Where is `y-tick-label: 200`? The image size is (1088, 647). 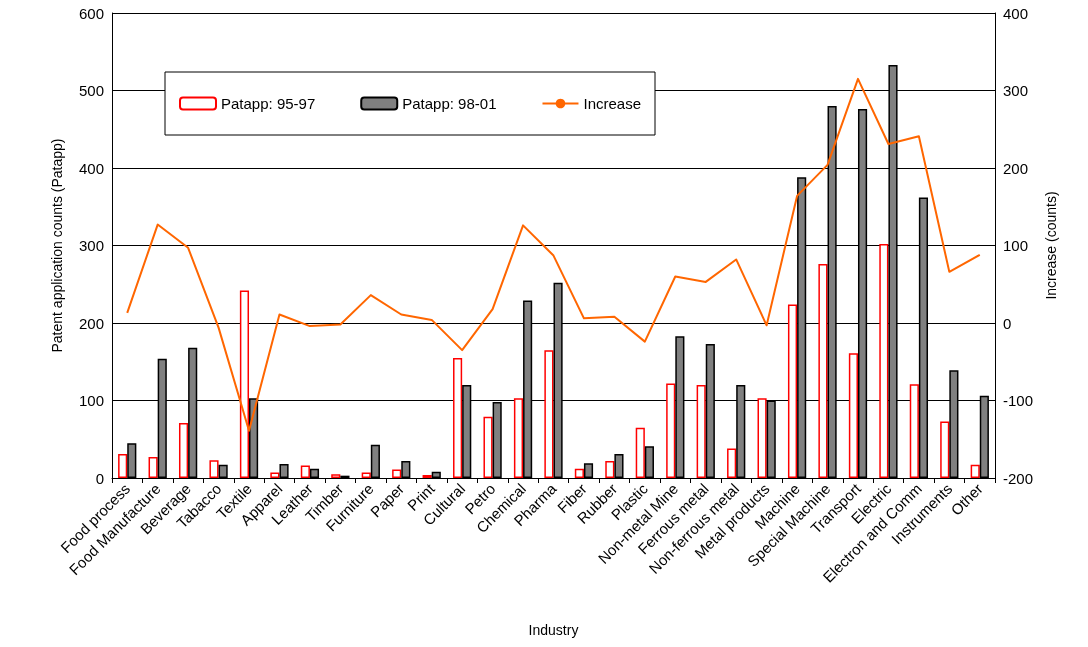 y-tick-label: 200 is located at coordinates (91, 323).